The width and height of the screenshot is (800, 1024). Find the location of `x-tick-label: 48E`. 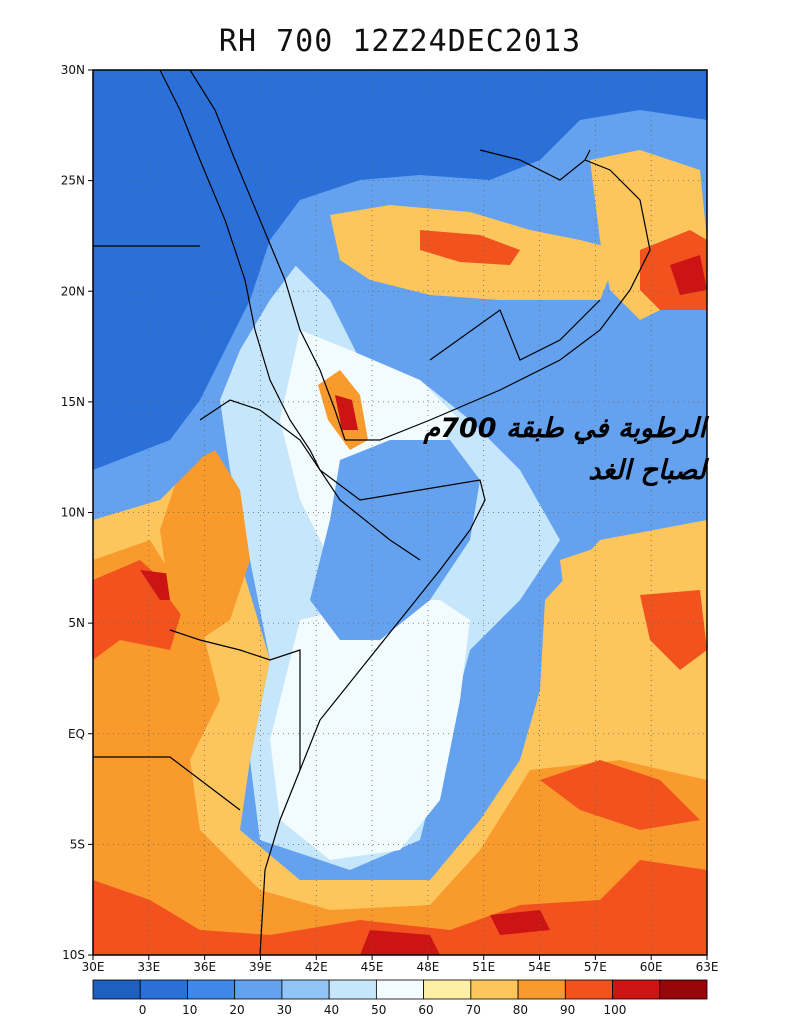

x-tick-label: 48E is located at coordinates (427, 967).